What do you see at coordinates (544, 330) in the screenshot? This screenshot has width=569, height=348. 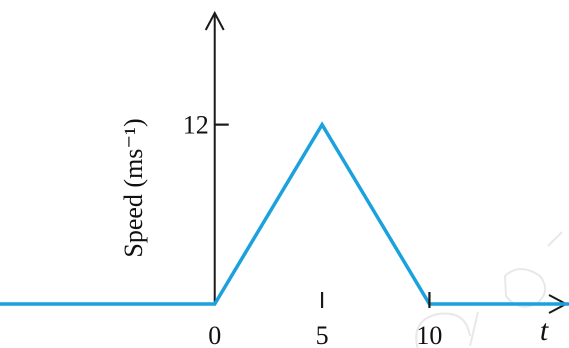 I see `x-axis-label: t` at bounding box center [544, 330].